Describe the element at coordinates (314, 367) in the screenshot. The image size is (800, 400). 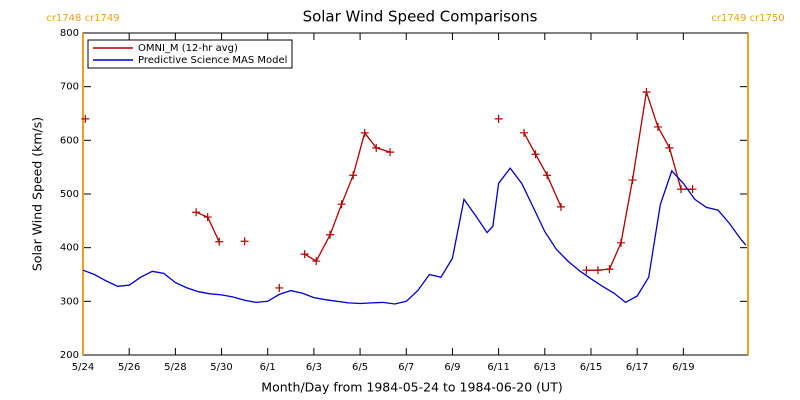
I see `x-tick-label: 6/3` at that location.